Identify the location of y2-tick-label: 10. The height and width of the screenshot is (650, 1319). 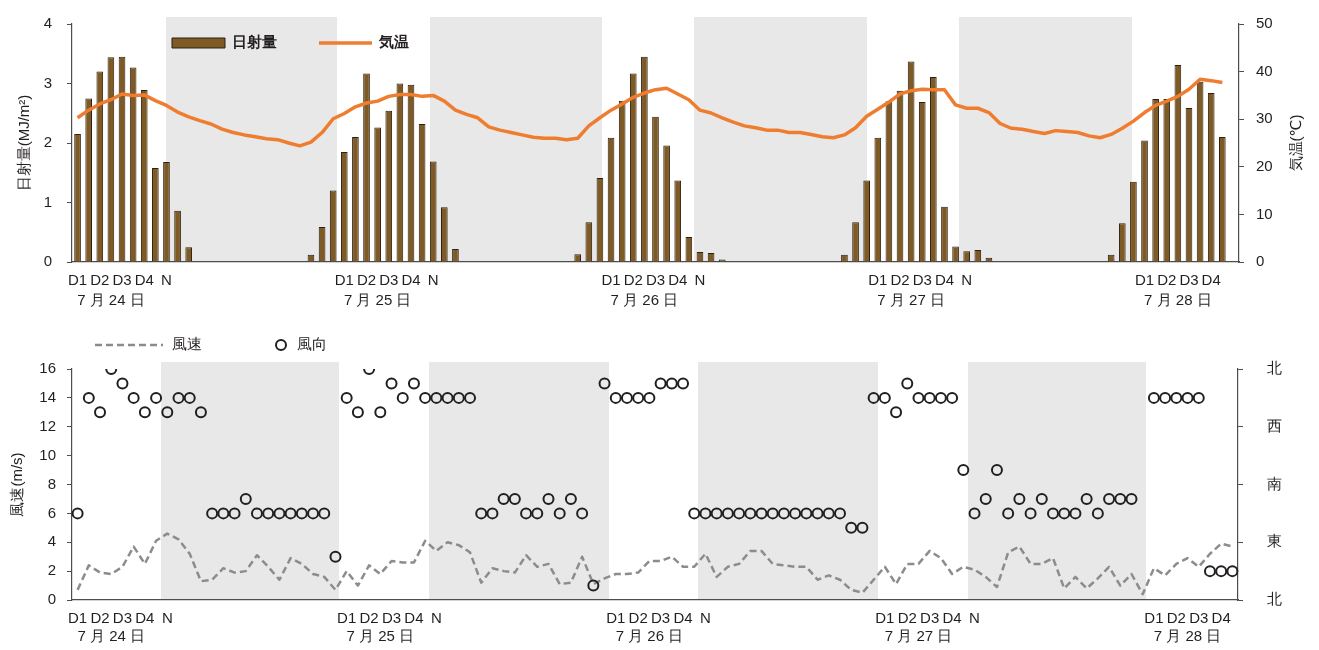
(1264, 213).